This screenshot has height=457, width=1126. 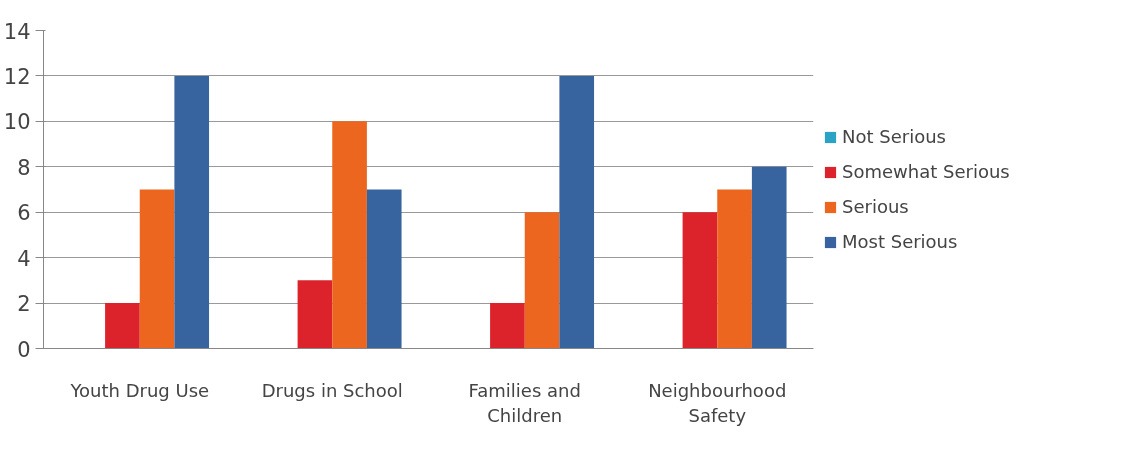 What do you see at coordinates (24, 349) in the screenshot?
I see `y-tick-label: 0` at bounding box center [24, 349].